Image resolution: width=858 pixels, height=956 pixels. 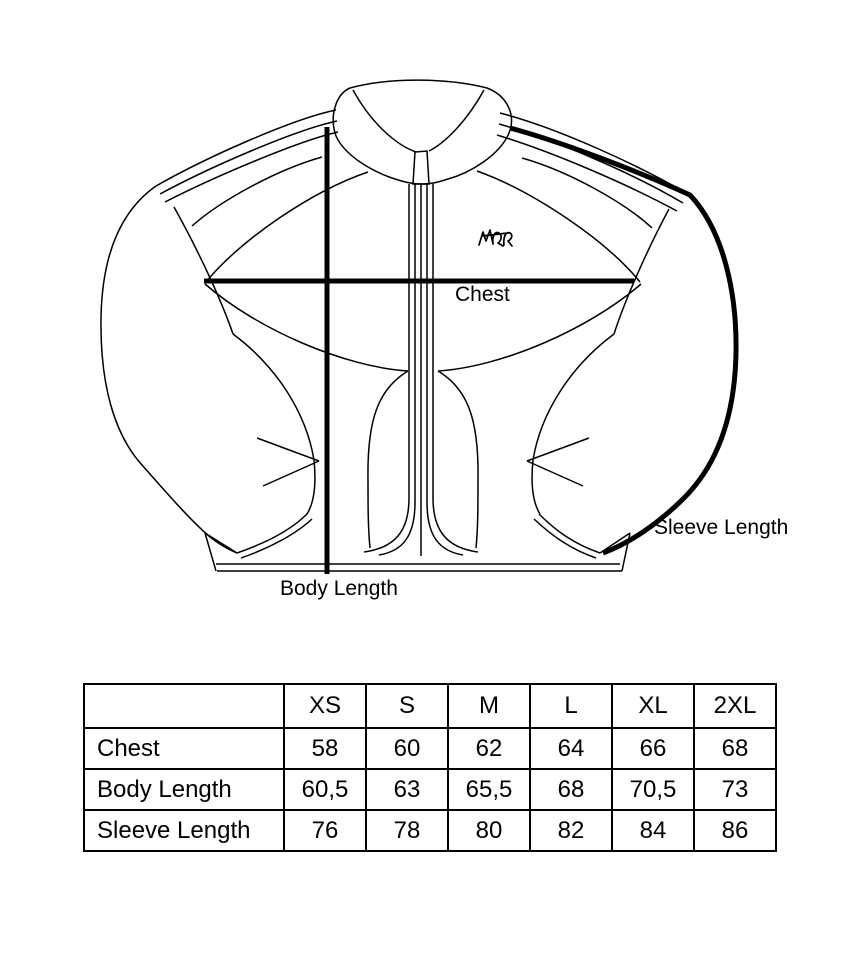 I want to click on chest-s: 60, so click(x=407, y=748).